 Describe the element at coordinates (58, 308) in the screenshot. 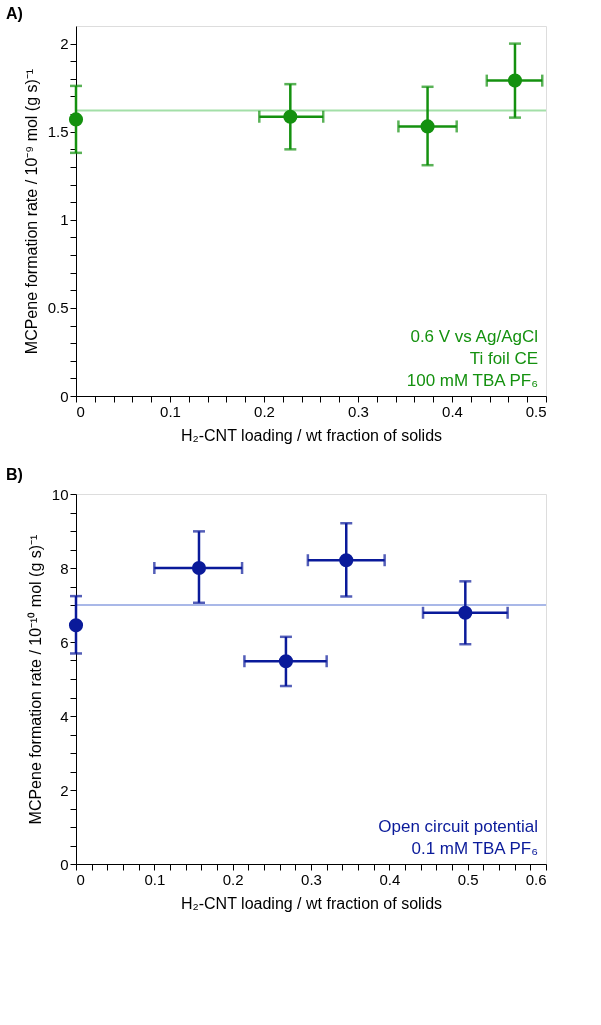

I see `y-tick-label: 0.5` at that location.